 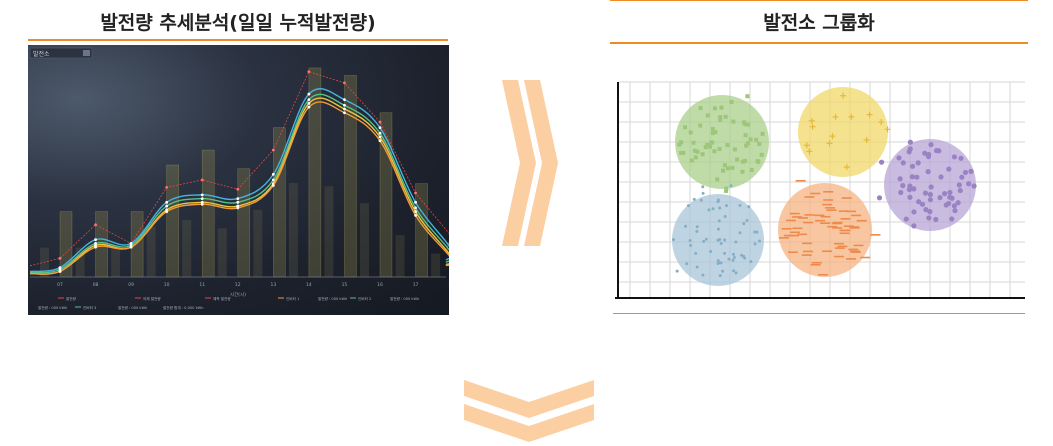 I want to click on legend-item: 발전량, so click(x=71, y=298).